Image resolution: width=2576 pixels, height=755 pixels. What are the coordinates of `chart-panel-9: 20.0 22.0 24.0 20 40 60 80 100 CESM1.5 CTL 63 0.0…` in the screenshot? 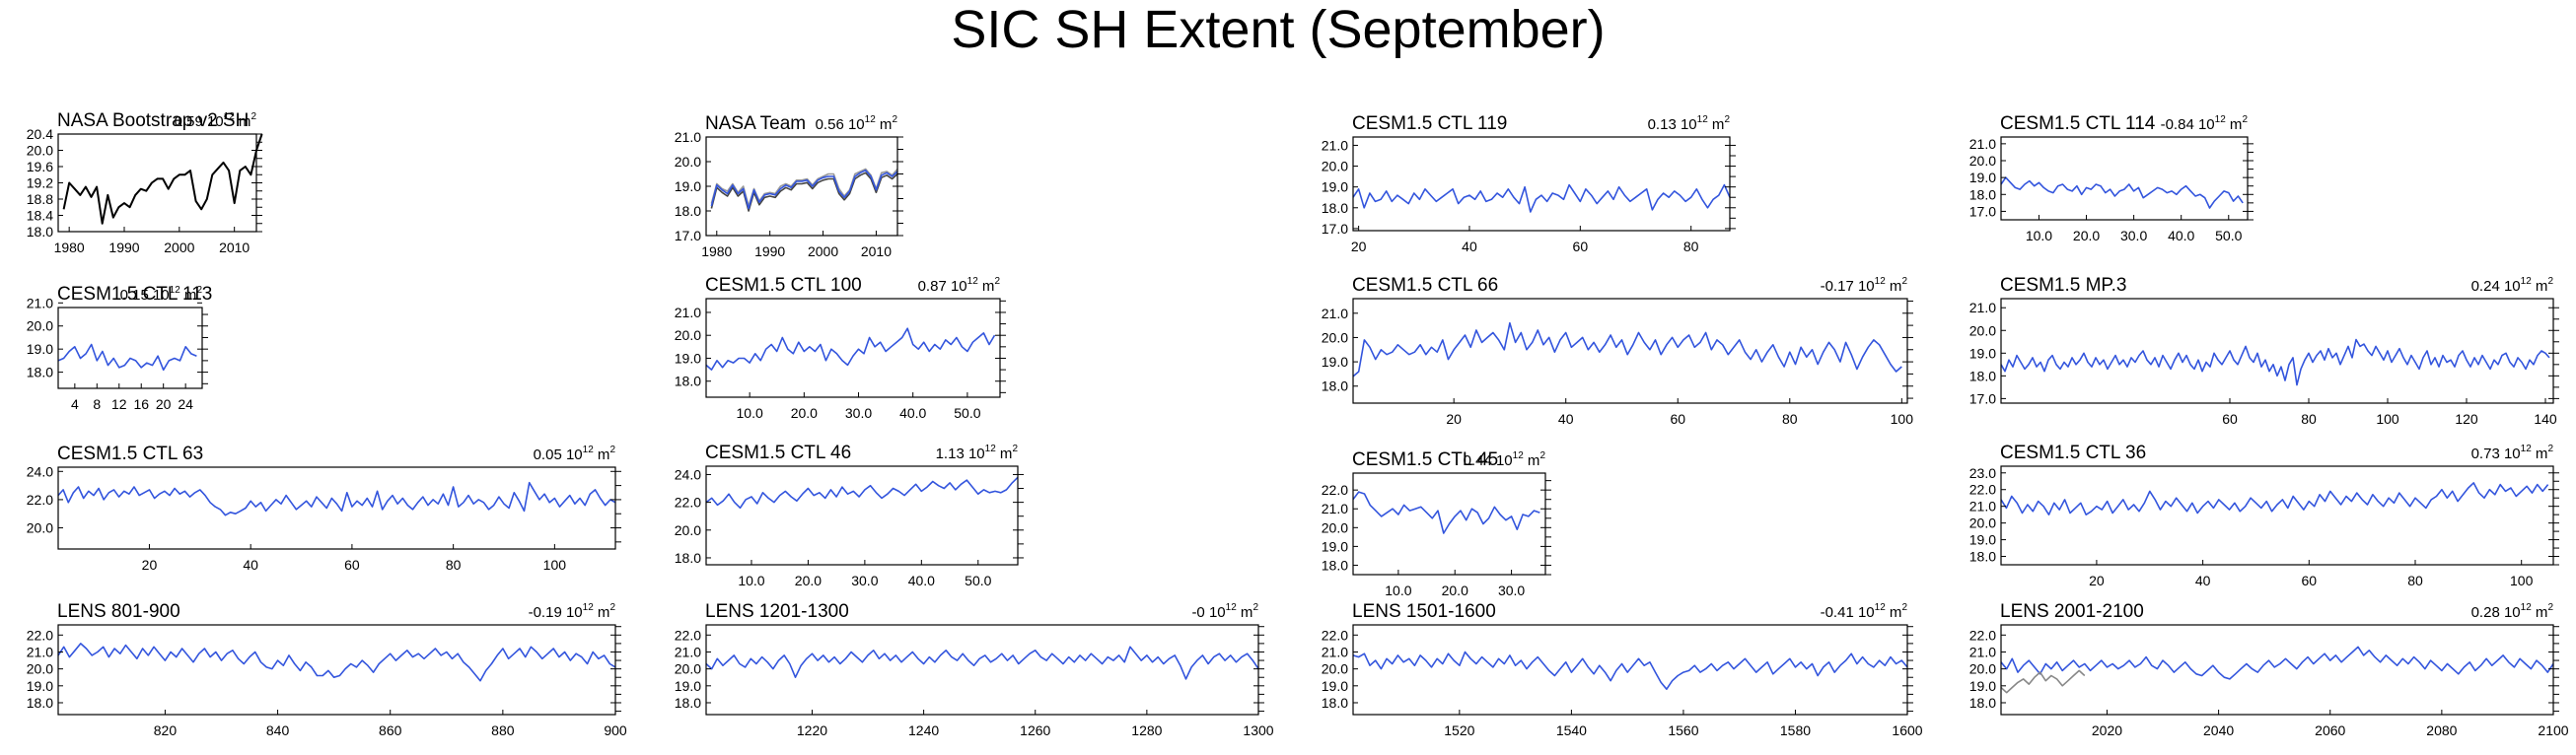 It's located at (324, 508).